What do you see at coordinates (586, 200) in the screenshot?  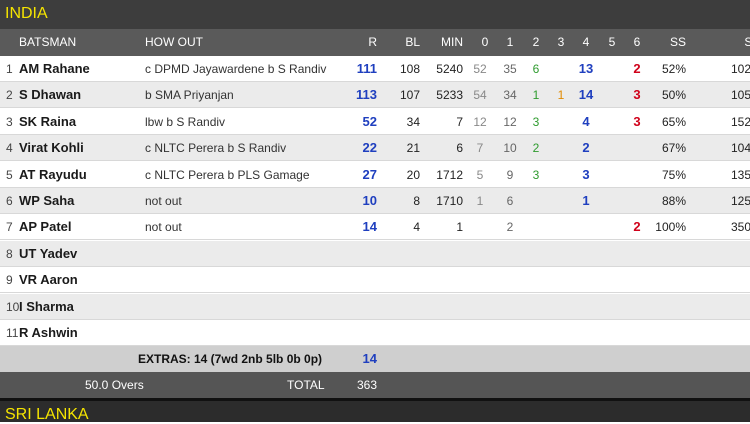 I see `fours: 1` at bounding box center [586, 200].